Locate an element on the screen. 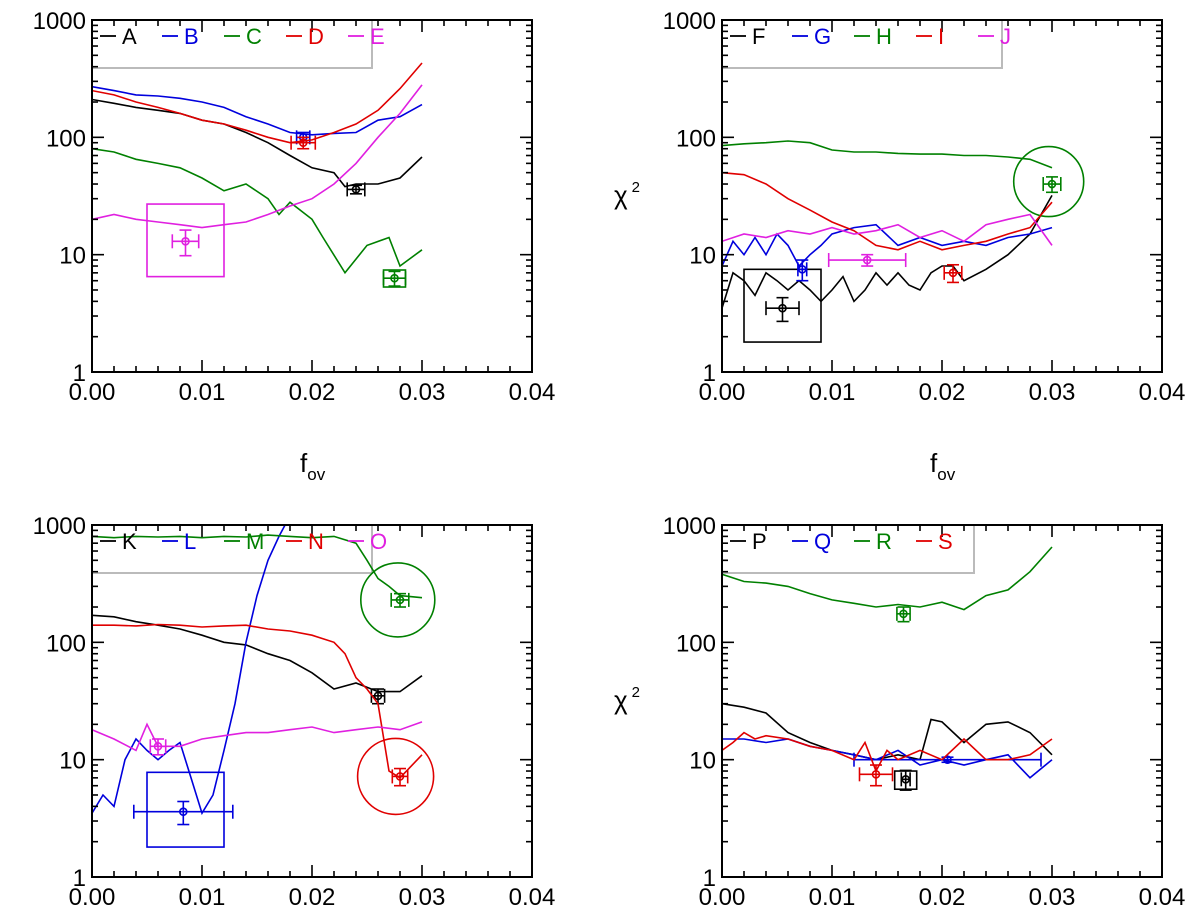 This screenshot has height=918, width=1200. best-fit-point-A is located at coordinates (356, 189).